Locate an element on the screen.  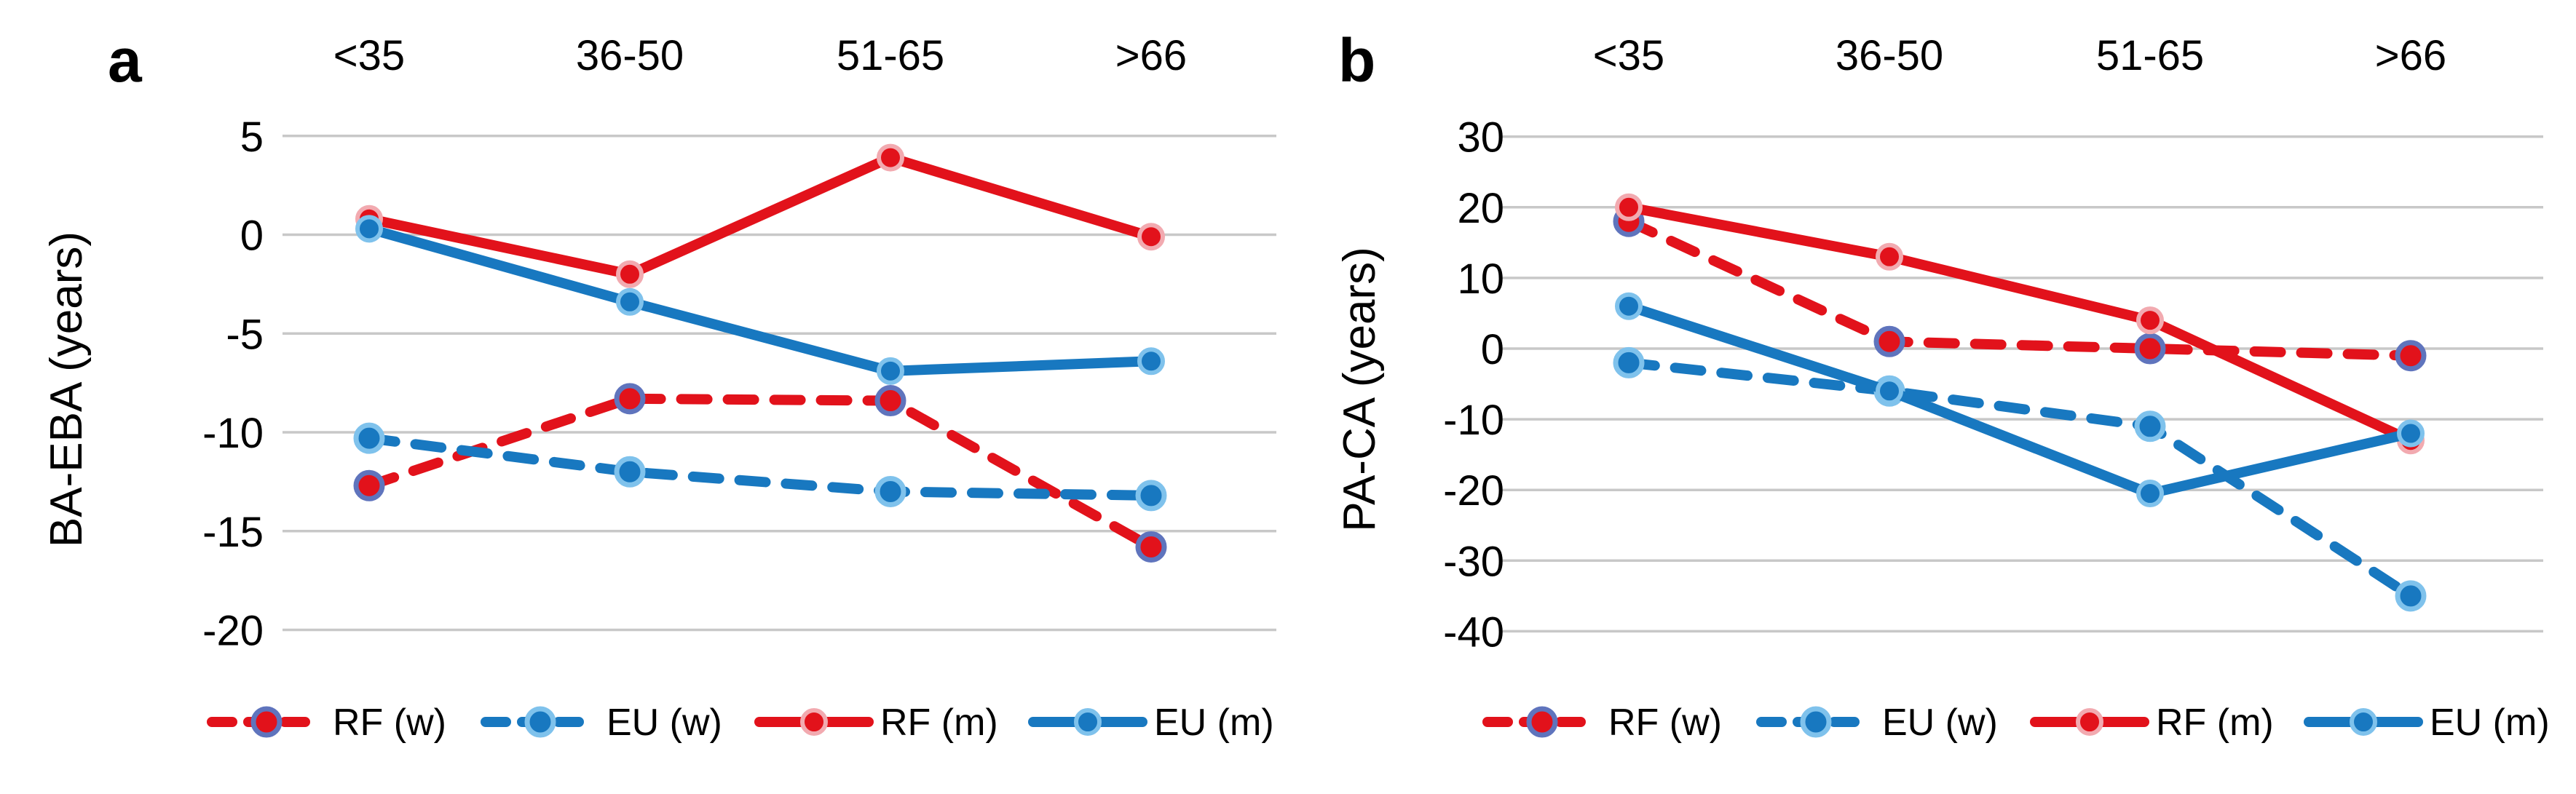
panel-a-marker-EU(m)-0 is located at coordinates (369, 229).